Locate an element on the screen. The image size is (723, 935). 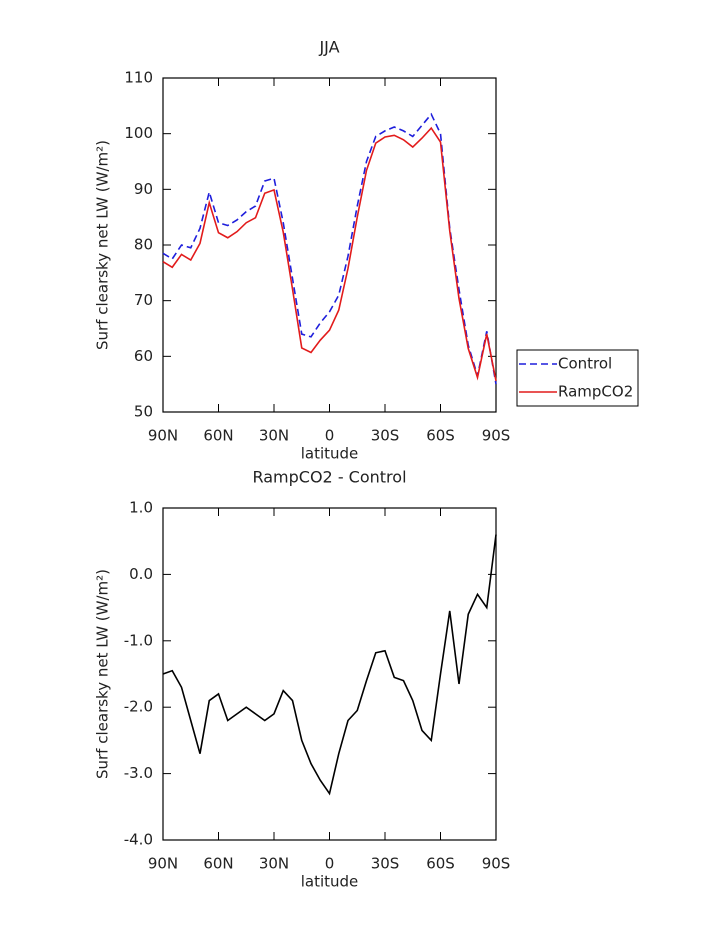
legend-label: Control is located at coordinates (585, 364).